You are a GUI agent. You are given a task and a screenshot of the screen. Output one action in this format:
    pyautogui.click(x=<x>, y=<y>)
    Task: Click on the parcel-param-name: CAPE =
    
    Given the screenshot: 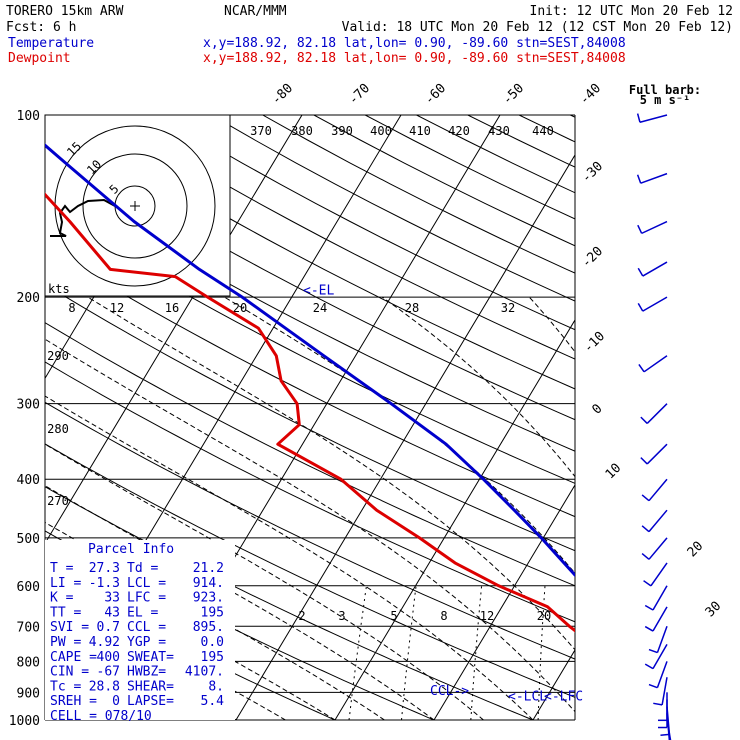 What is the action you would take?
    pyautogui.click(x=73, y=657)
    